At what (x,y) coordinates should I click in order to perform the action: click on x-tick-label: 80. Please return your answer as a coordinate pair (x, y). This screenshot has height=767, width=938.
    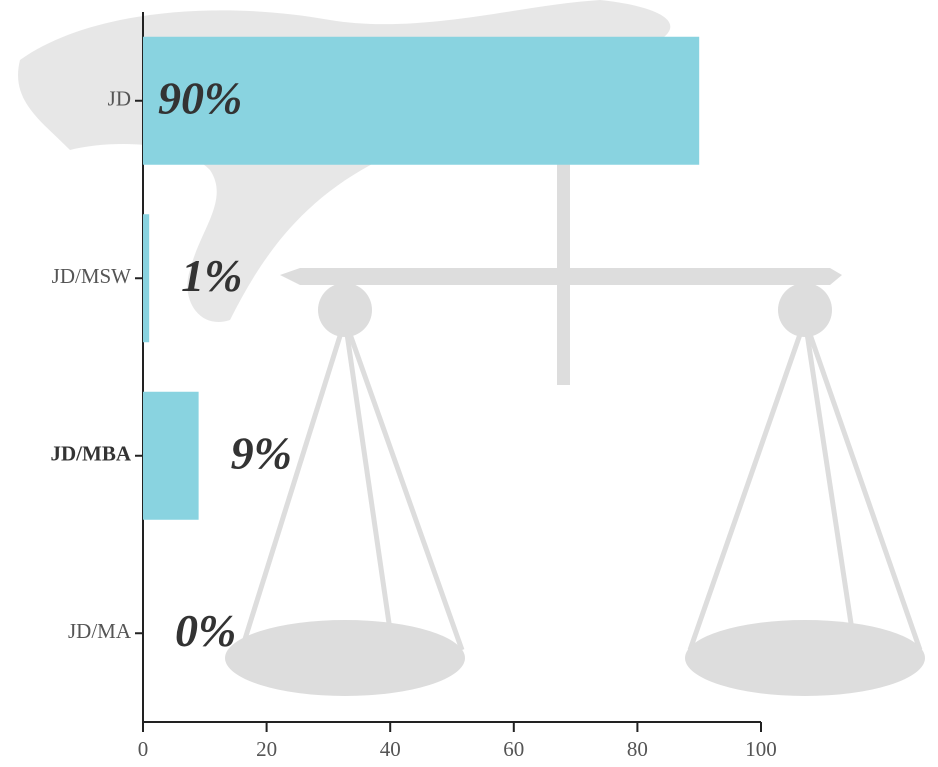
    Looking at the image, I should click on (637, 749).